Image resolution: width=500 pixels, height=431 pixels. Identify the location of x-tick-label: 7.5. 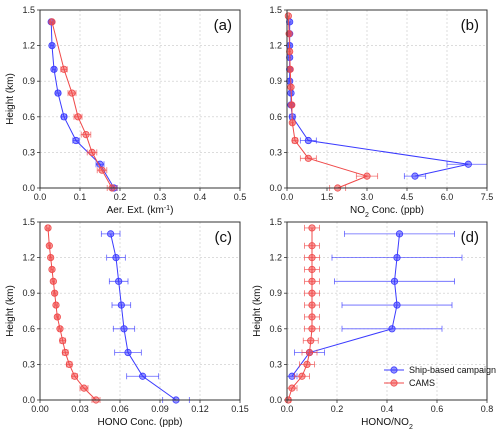
(487, 197).